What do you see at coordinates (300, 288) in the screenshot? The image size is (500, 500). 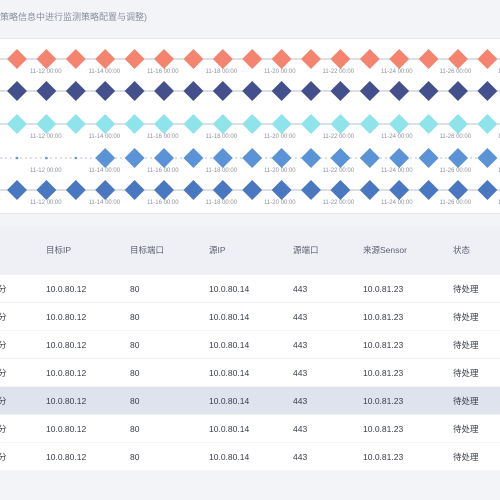 I see `source-port-cell: 443` at bounding box center [300, 288].